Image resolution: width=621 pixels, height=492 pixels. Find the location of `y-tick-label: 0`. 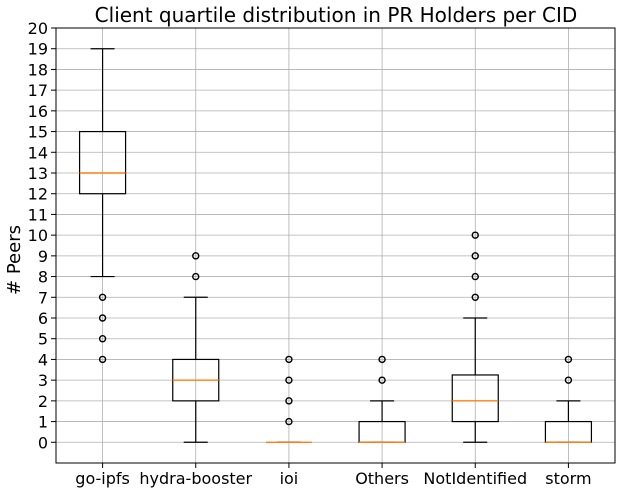

y-tick-label: 0 is located at coordinates (43, 442).